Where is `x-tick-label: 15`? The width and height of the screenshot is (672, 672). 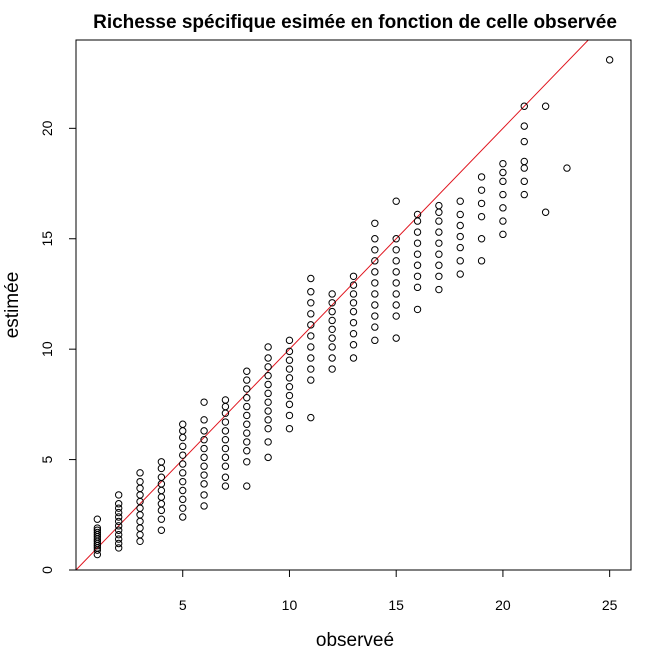
x-tick-label: 15 is located at coordinates (396, 605).